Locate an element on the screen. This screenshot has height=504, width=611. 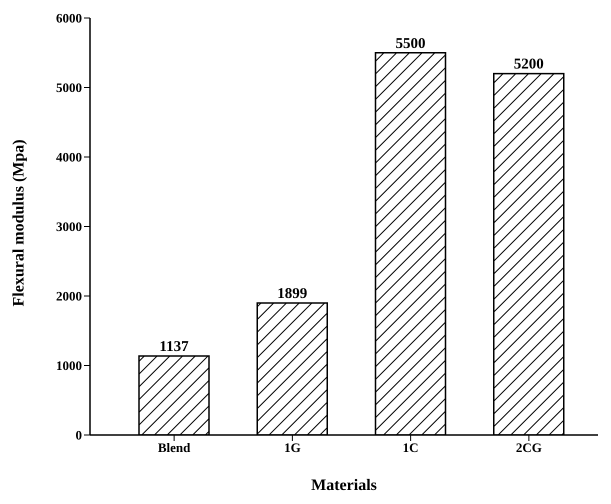
y-tick-label: 3000 is located at coordinates (69, 226).